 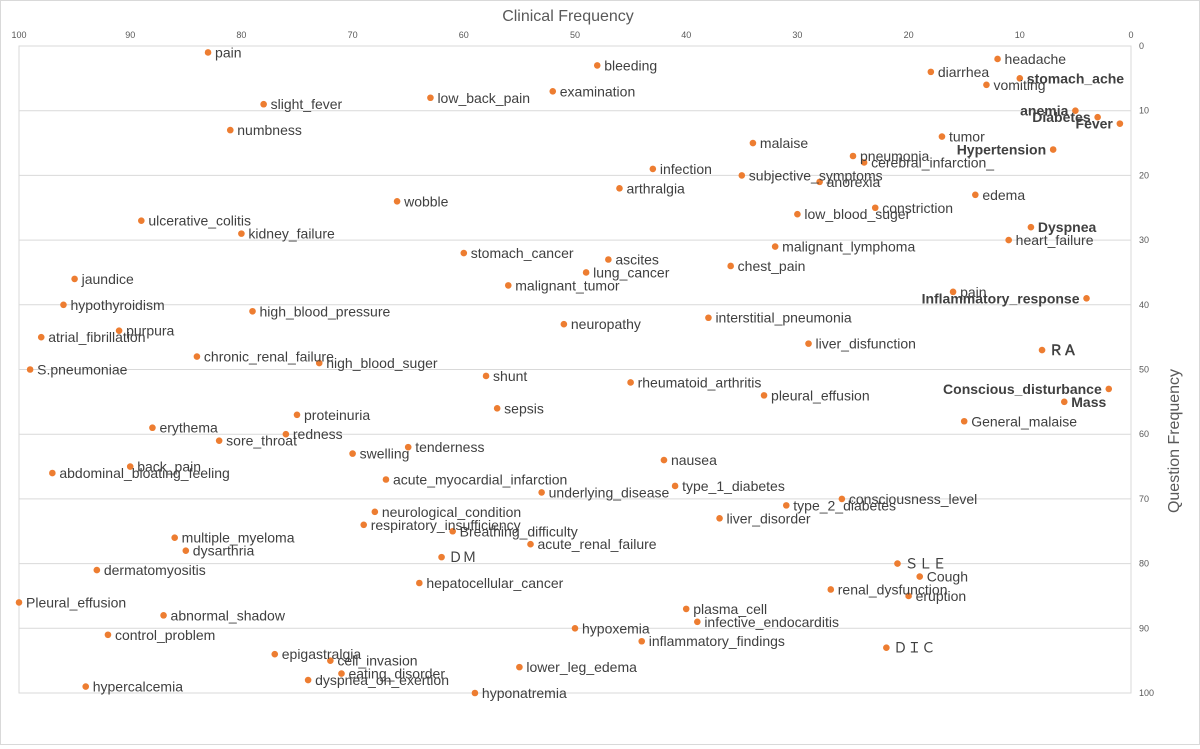 What do you see at coordinates (1144, 240) in the screenshot?
I see `y-tick-label: 30` at bounding box center [1144, 240].